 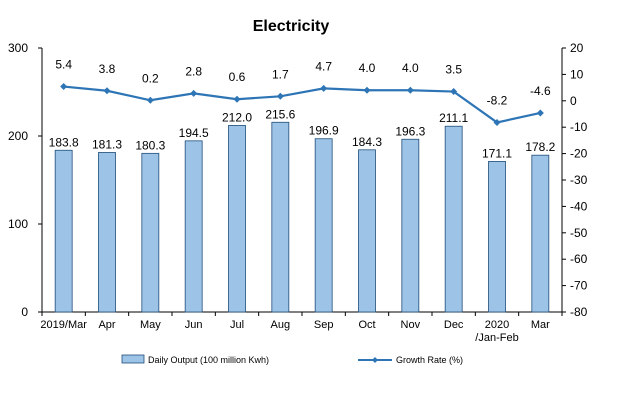 What do you see at coordinates (577, 48) in the screenshot?
I see `y-right-tick-label: 20` at bounding box center [577, 48].